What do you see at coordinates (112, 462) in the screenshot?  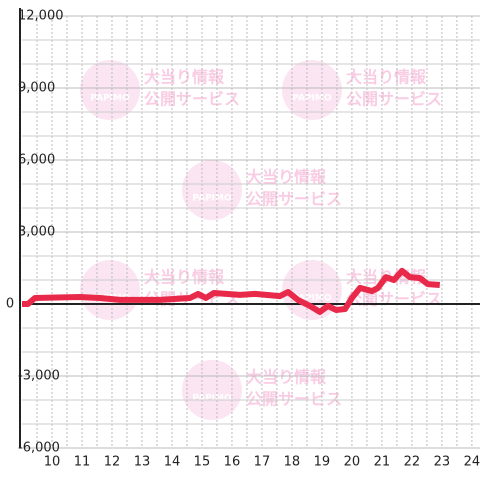 I see `x-tick-label: 12` at bounding box center [112, 462].